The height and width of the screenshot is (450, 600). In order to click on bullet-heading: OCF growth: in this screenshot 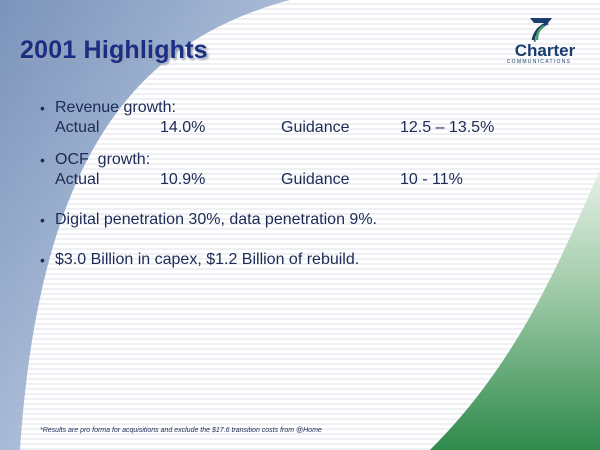, I will do `click(103, 159)`.